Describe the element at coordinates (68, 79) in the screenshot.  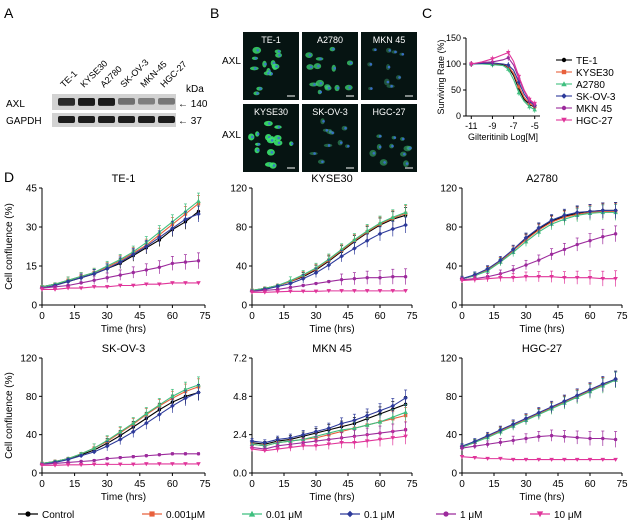
I see `blot-lane-label: TE-1` at that location.